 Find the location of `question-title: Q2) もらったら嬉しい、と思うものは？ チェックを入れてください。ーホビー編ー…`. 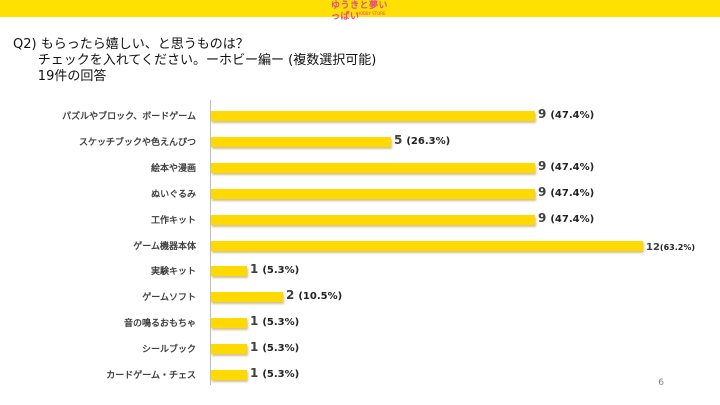

question-title: Q2) もらったら嬉しい、と思うものは？ チェックを入れてください。ーホビー編ー… is located at coordinates (194, 61).